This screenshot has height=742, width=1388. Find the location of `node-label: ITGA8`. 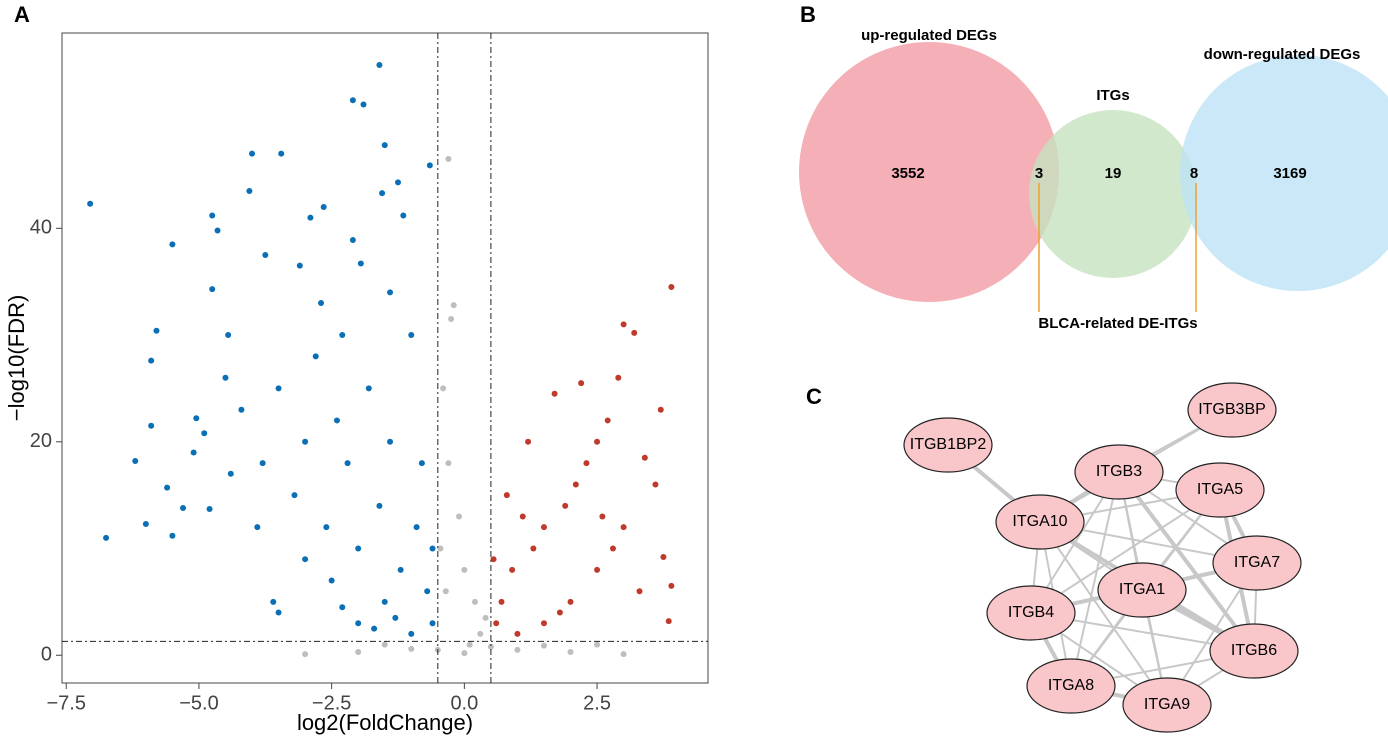

node-label: ITGA8 is located at coordinates (1071, 685).